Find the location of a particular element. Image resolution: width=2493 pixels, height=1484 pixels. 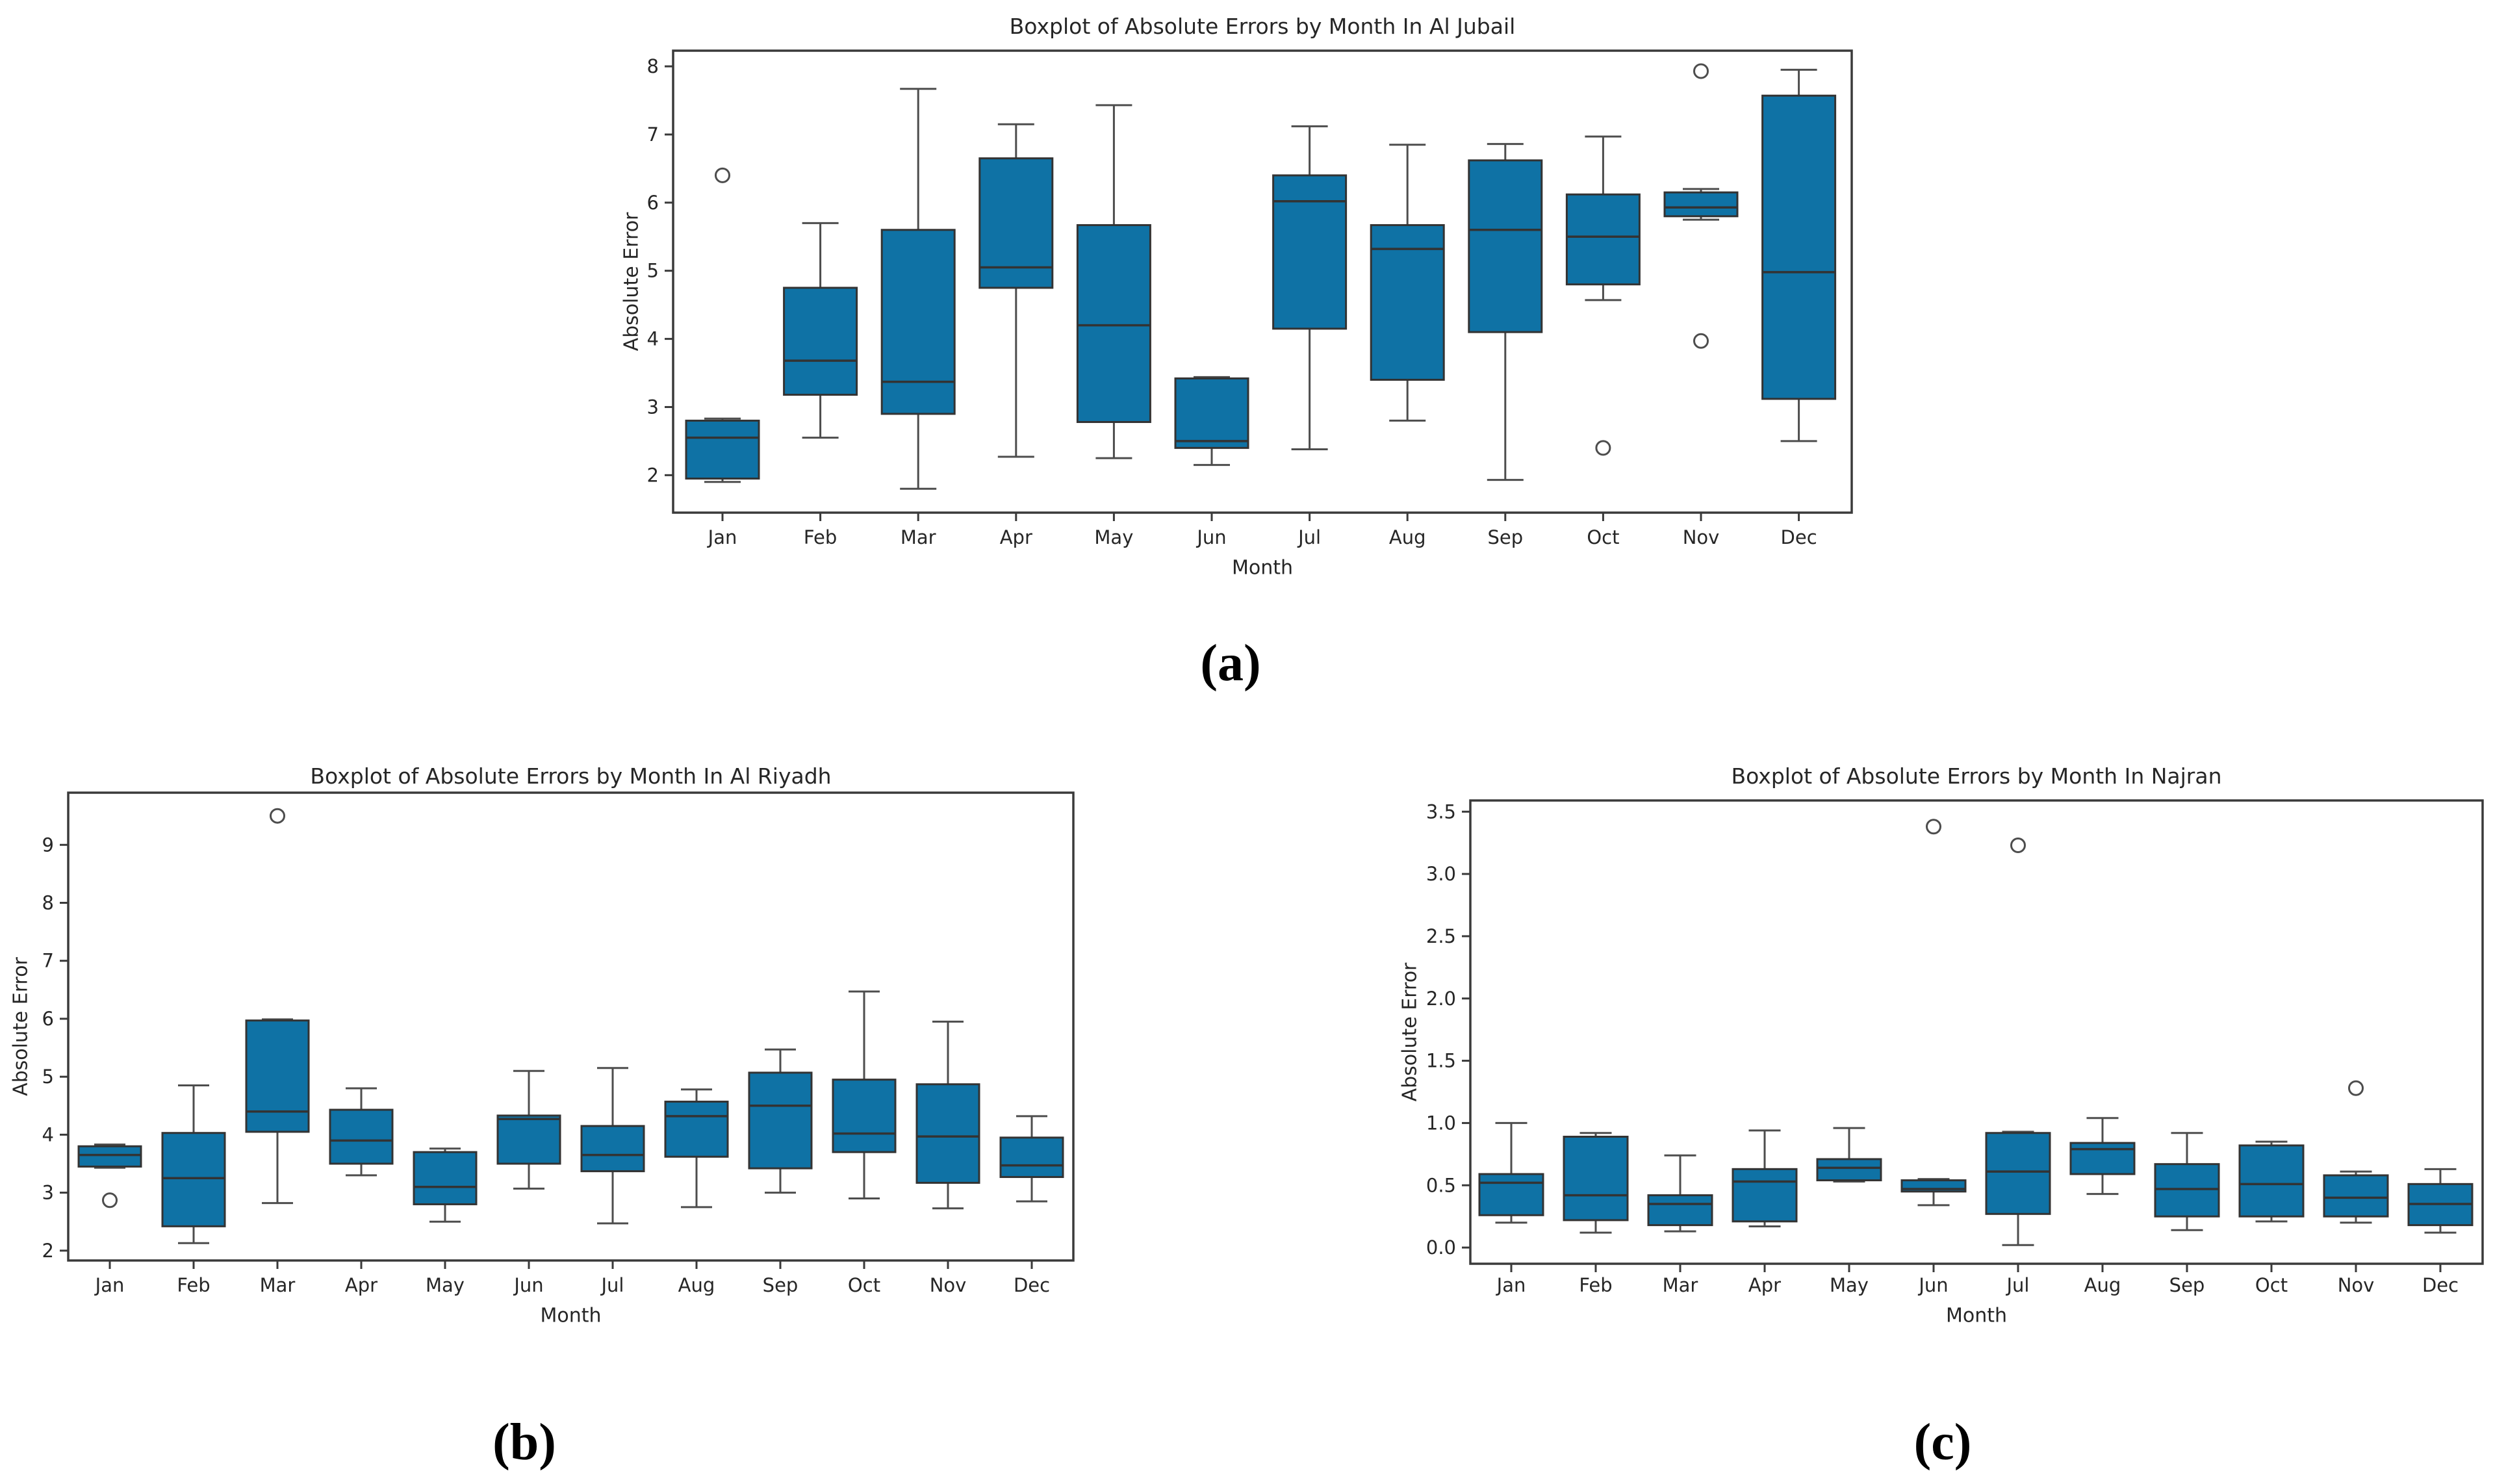

y-tick-label: 9 is located at coordinates (48, 845).